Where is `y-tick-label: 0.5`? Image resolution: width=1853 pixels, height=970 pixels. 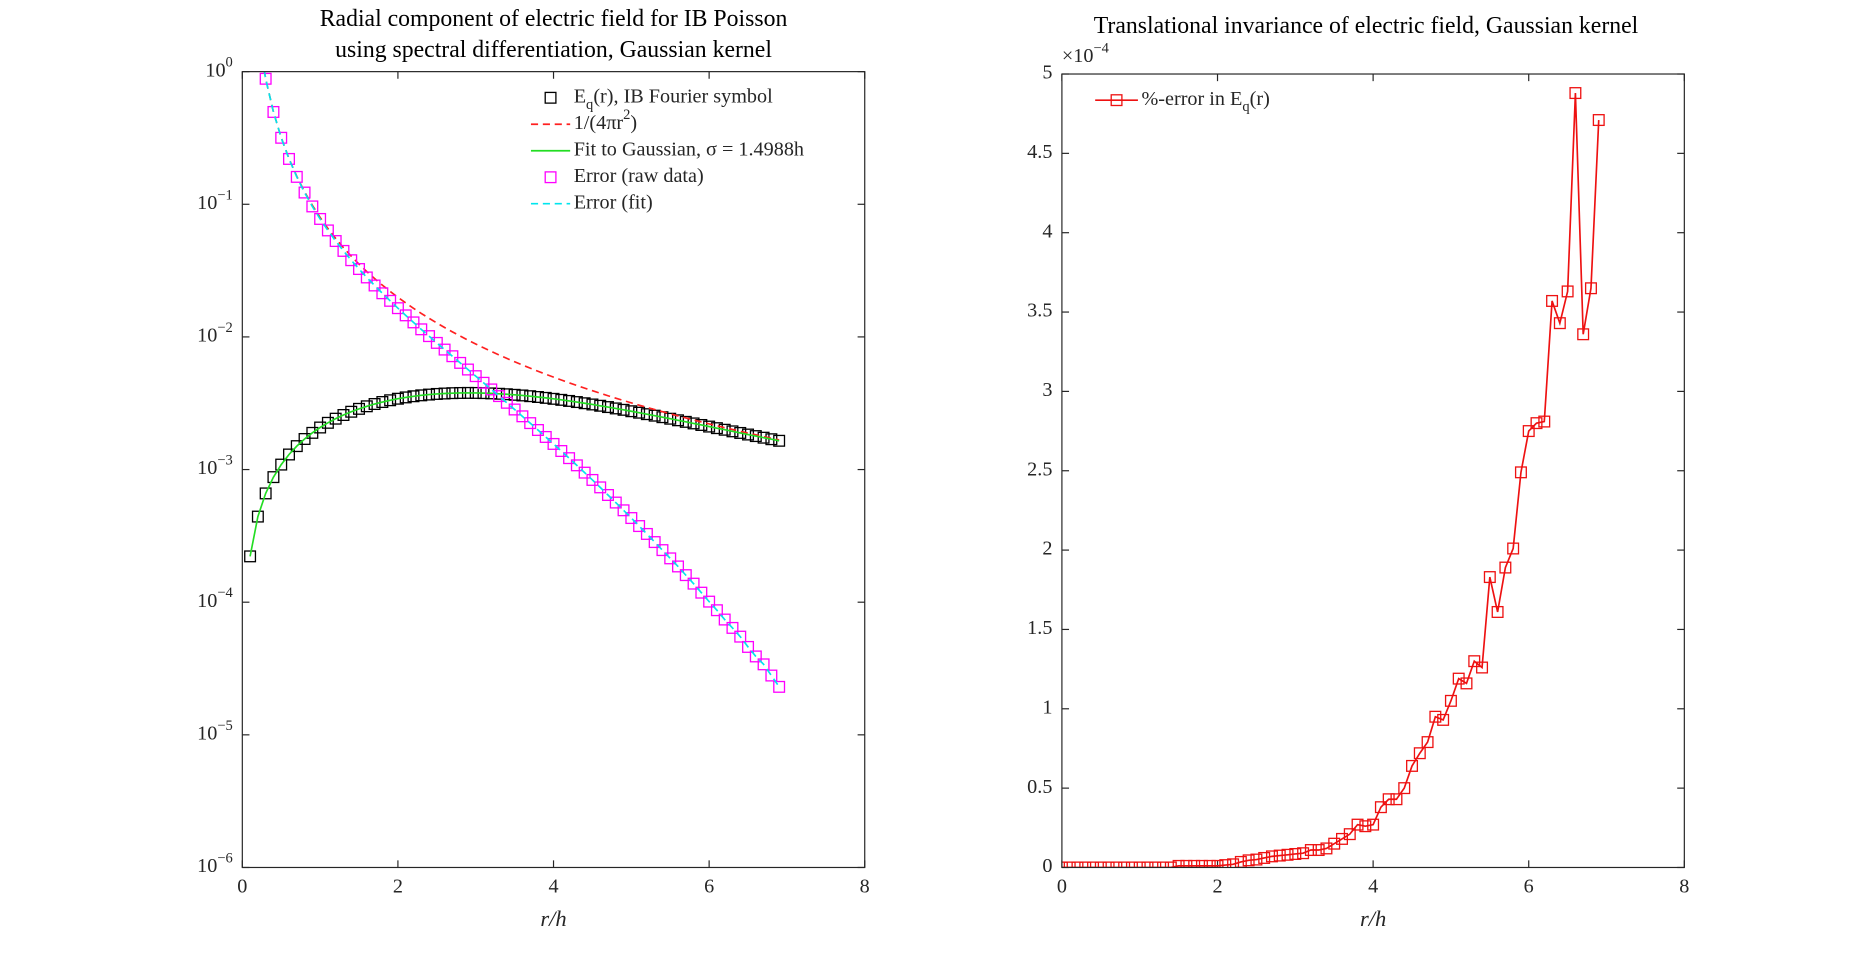 y-tick-label: 0.5 is located at coordinates (1039, 787).